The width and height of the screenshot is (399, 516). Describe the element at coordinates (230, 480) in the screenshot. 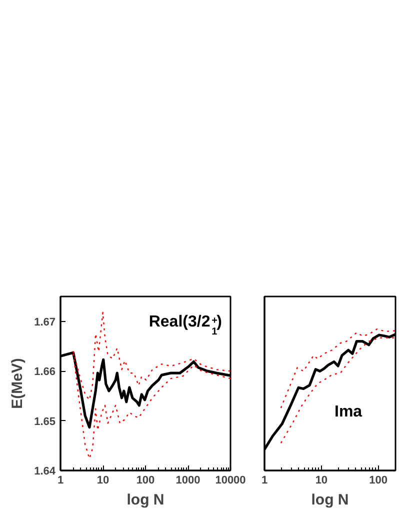

I see `x-tick-label: 10000` at that location.